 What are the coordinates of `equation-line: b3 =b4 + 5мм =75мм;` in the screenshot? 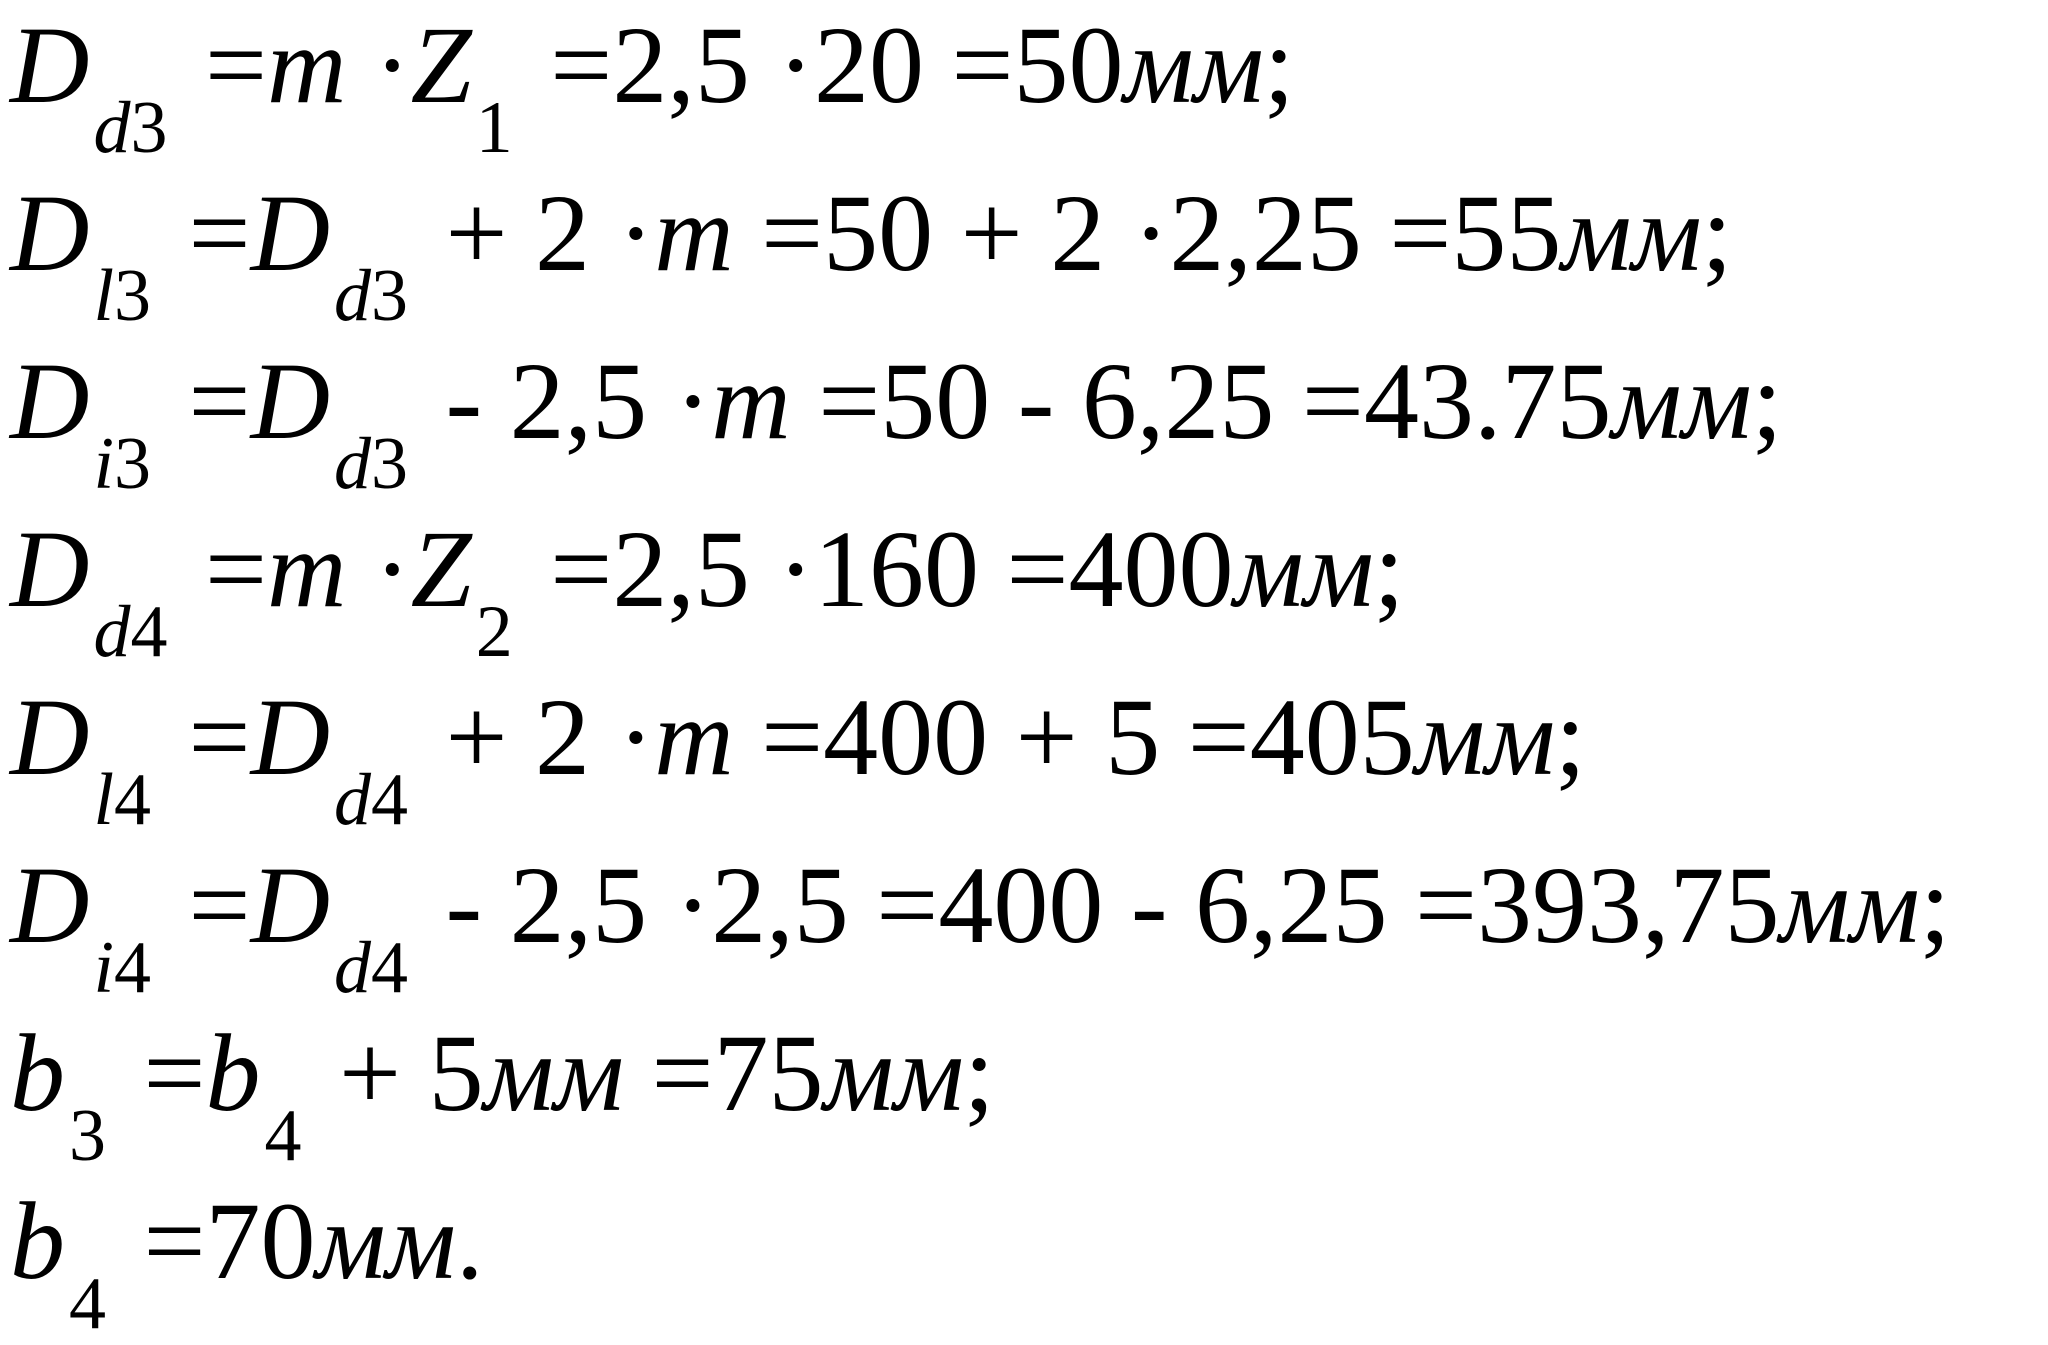 It's located at (980, 1092).